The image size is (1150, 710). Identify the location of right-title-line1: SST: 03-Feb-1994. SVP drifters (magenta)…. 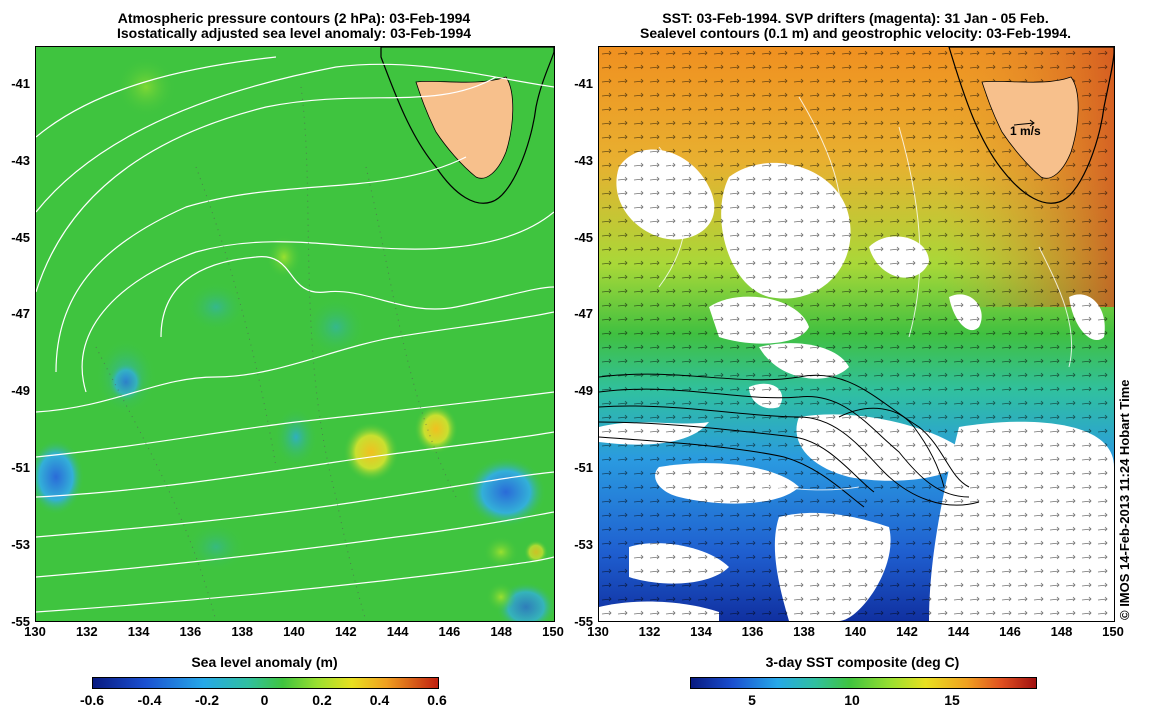
(855, 18).